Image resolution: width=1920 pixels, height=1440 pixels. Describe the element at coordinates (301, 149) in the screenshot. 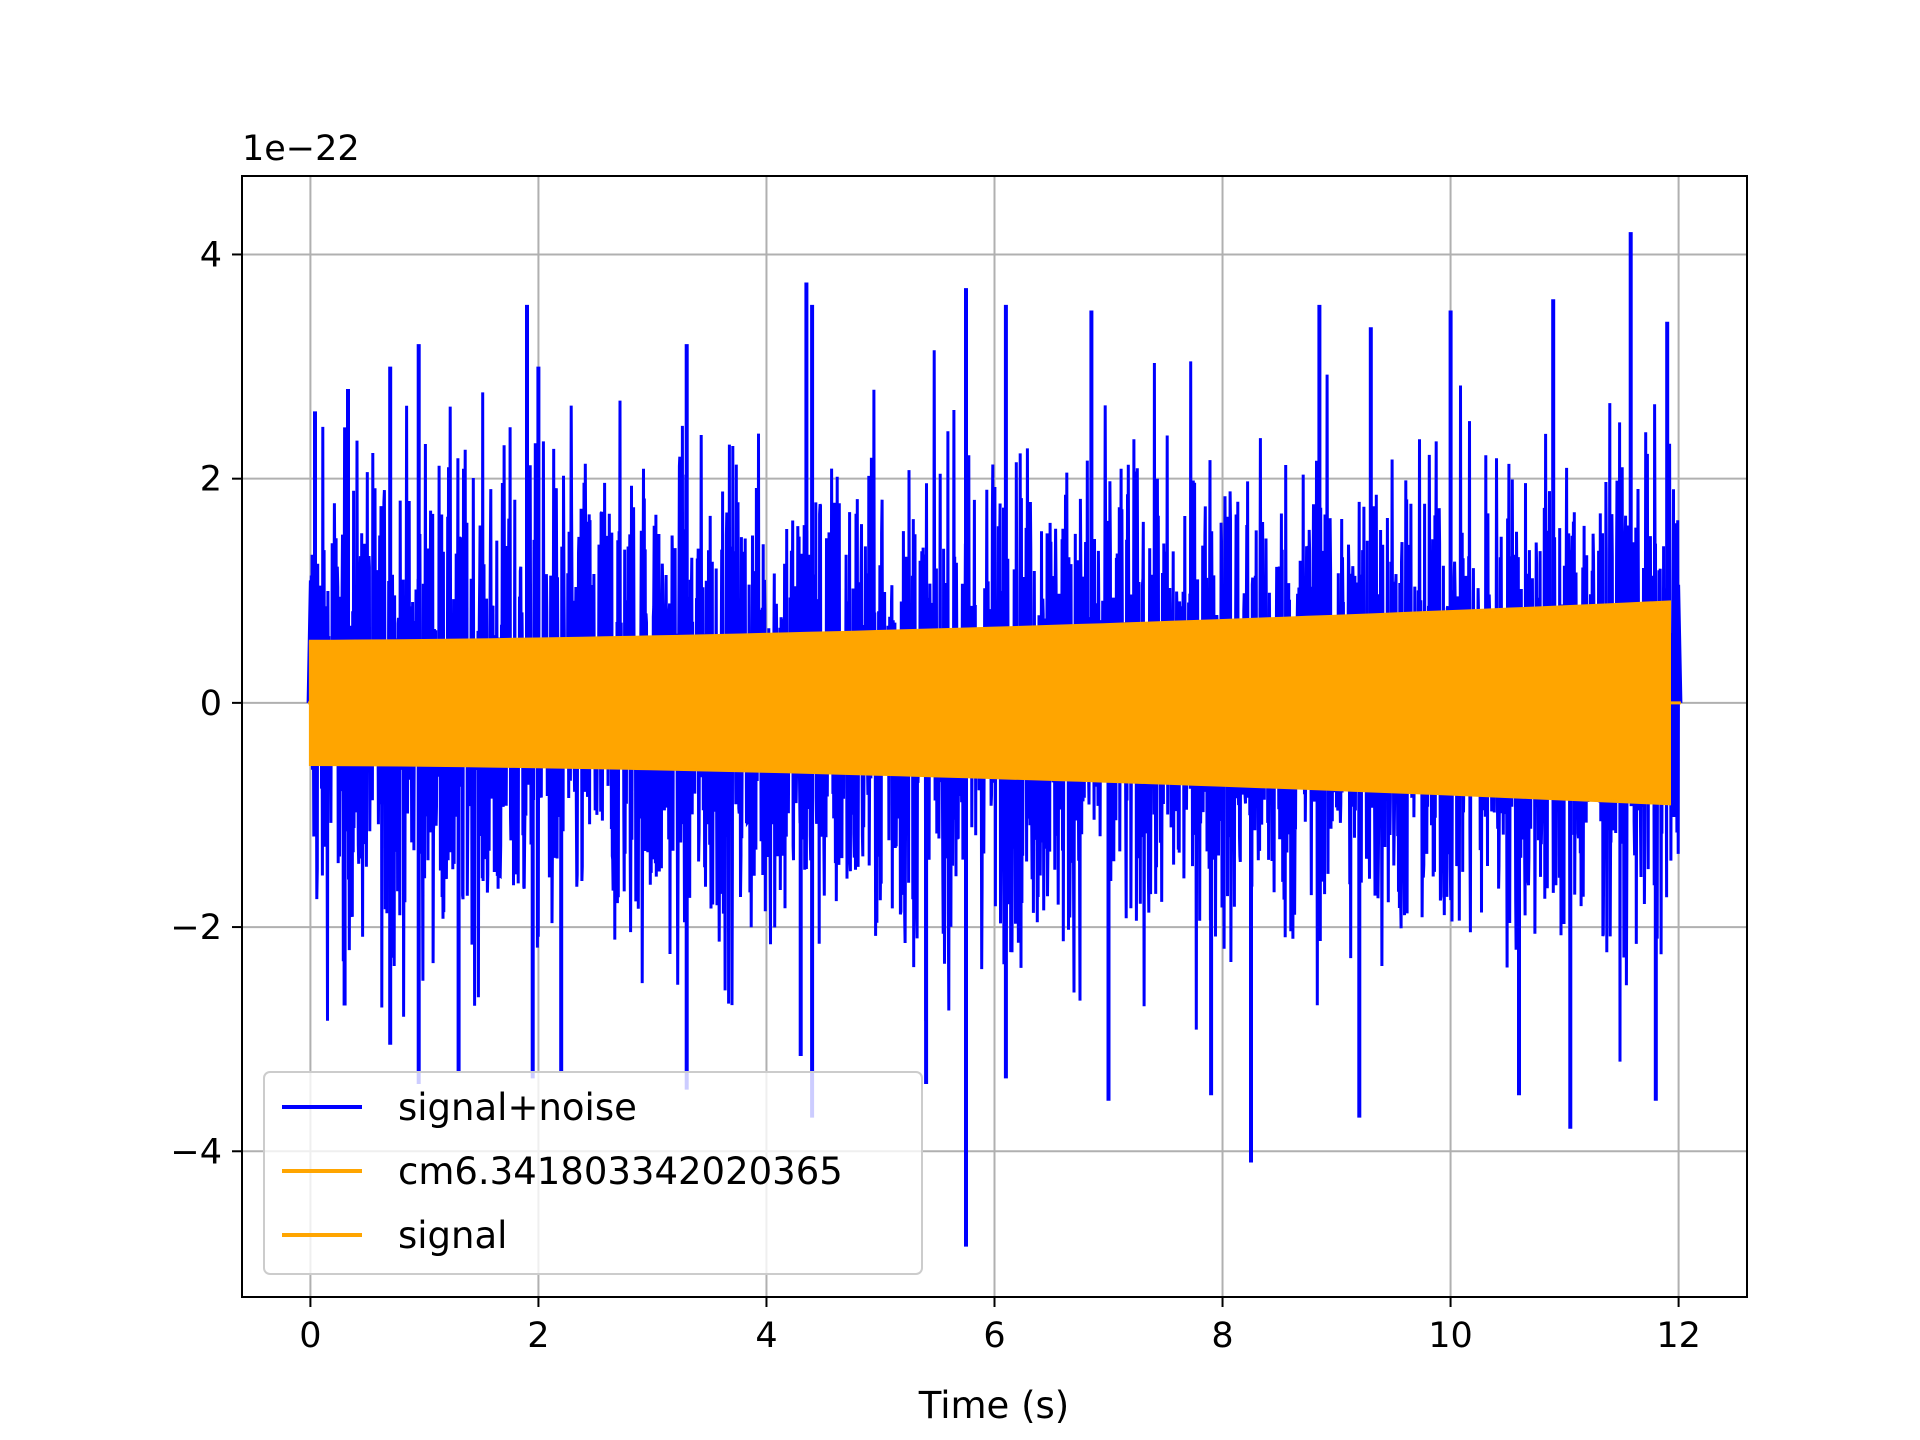

I see `y-scale-label: 1e−22` at that location.